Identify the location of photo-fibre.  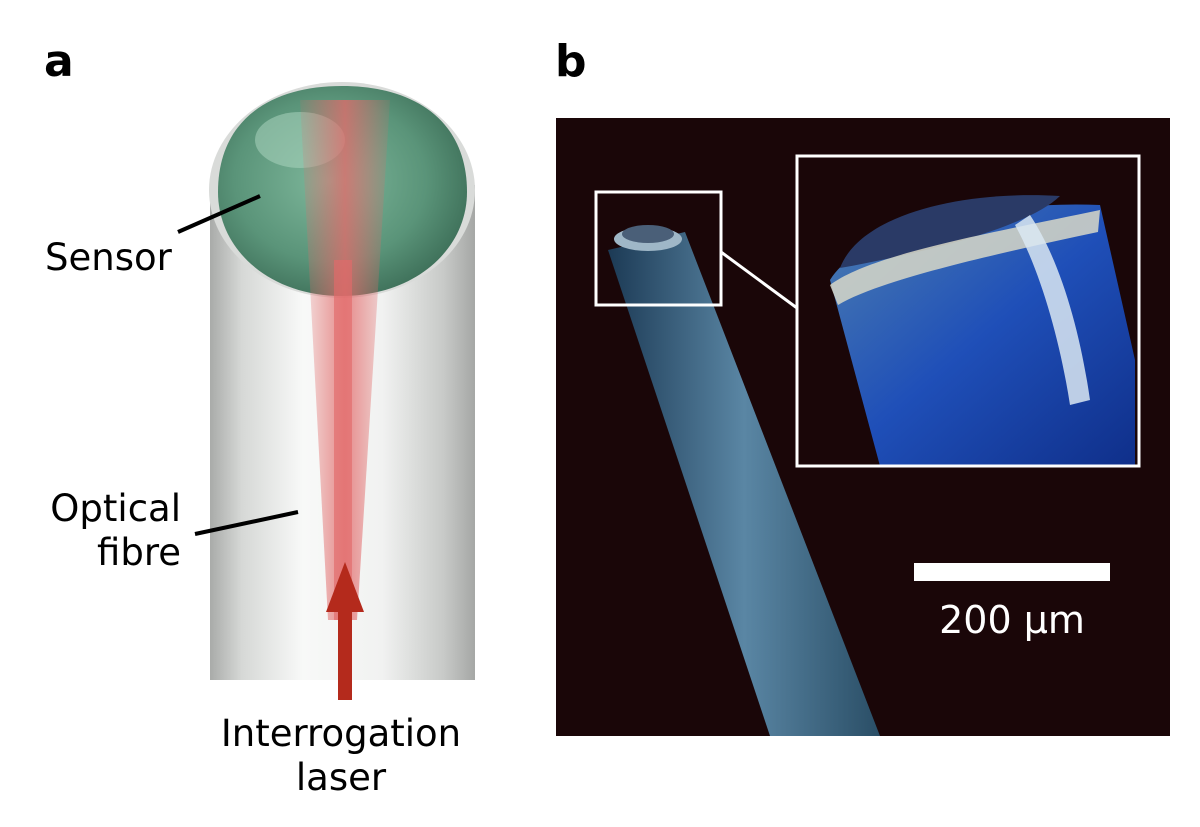
(744, 484).